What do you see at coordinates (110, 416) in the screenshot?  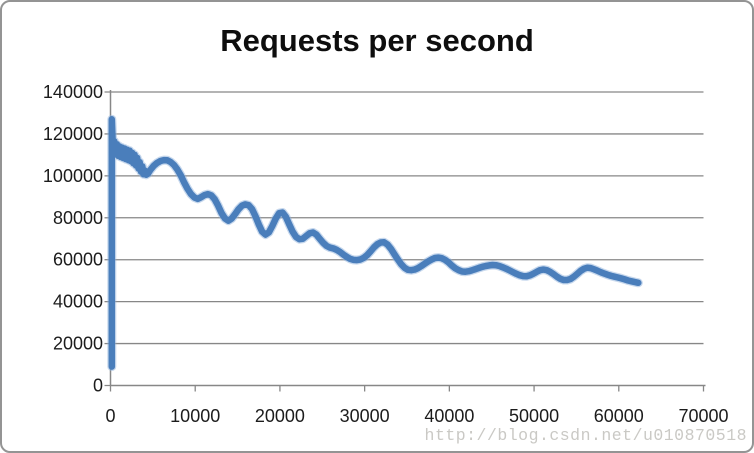 I see `x-tick-label: 0` at bounding box center [110, 416].